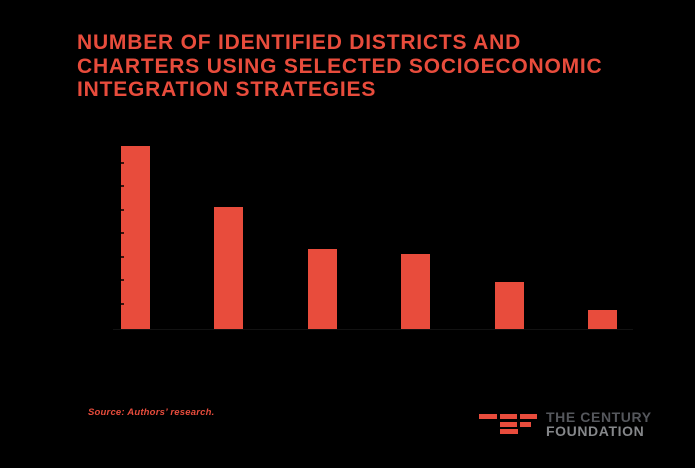  What do you see at coordinates (227, 89) in the screenshot?
I see `chart-title-line-3: INTEGRATION STRATEGIES` at bounding box center [227, 89].